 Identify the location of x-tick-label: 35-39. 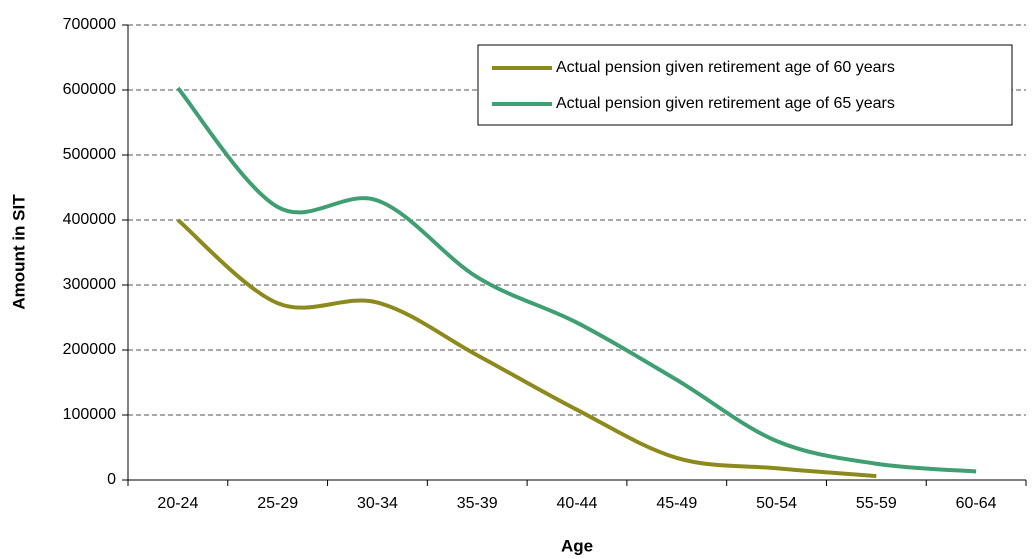
(477, 503).